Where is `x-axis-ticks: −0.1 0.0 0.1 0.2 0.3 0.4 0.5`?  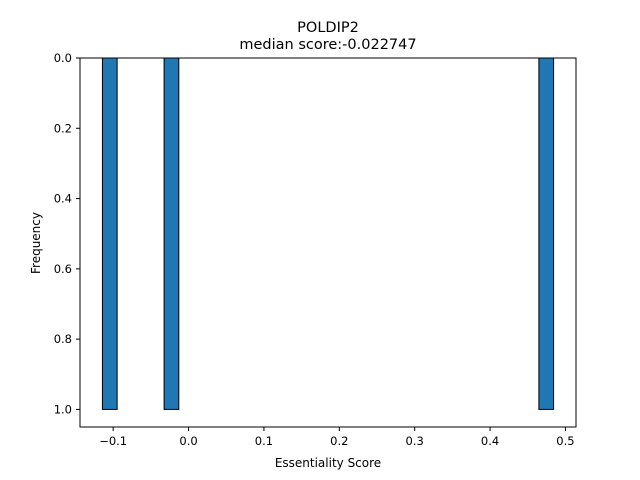
x-axis-ticks: −0.1 0.0 0.1 0.2 0.3 0.4 0.5 is located at coordinates (337, 437).